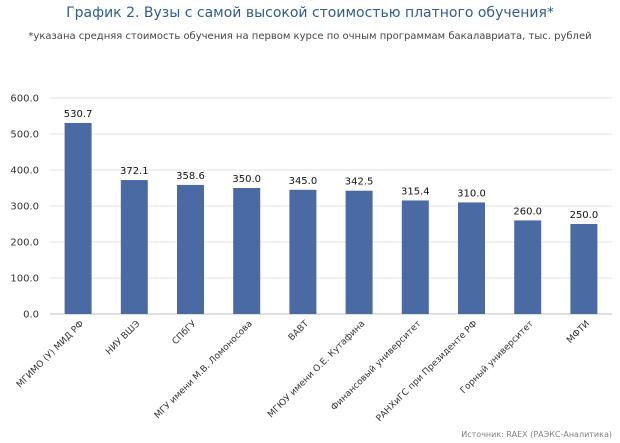 This screenshot has width=620, height=443. What do you see at coordinates (584, 215) in the screenshot?
I see `bar-value-label: 250.0` at bounding box center [584, 215].